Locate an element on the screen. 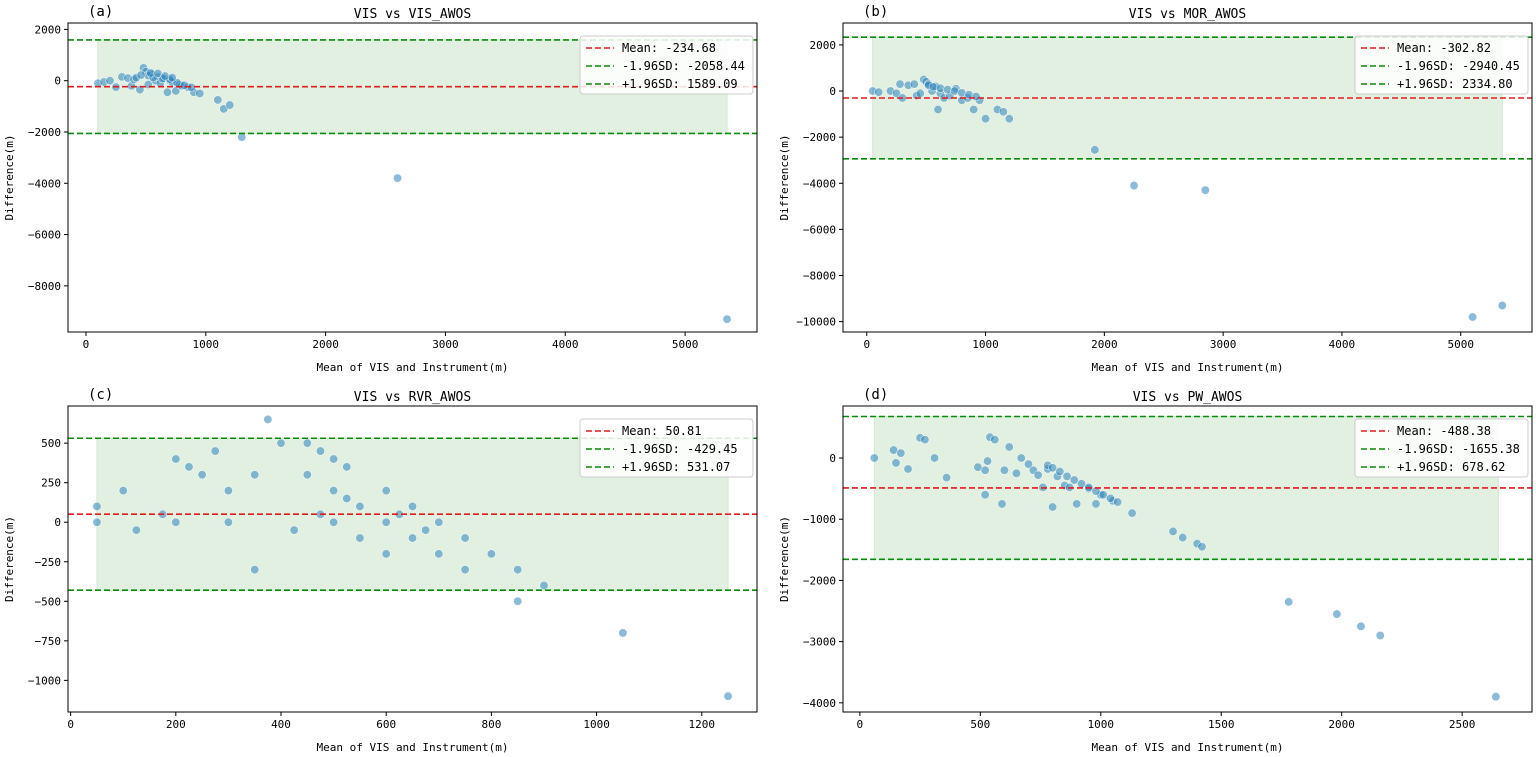  x-tick-label: 200 is located at coordinates (176, 724).